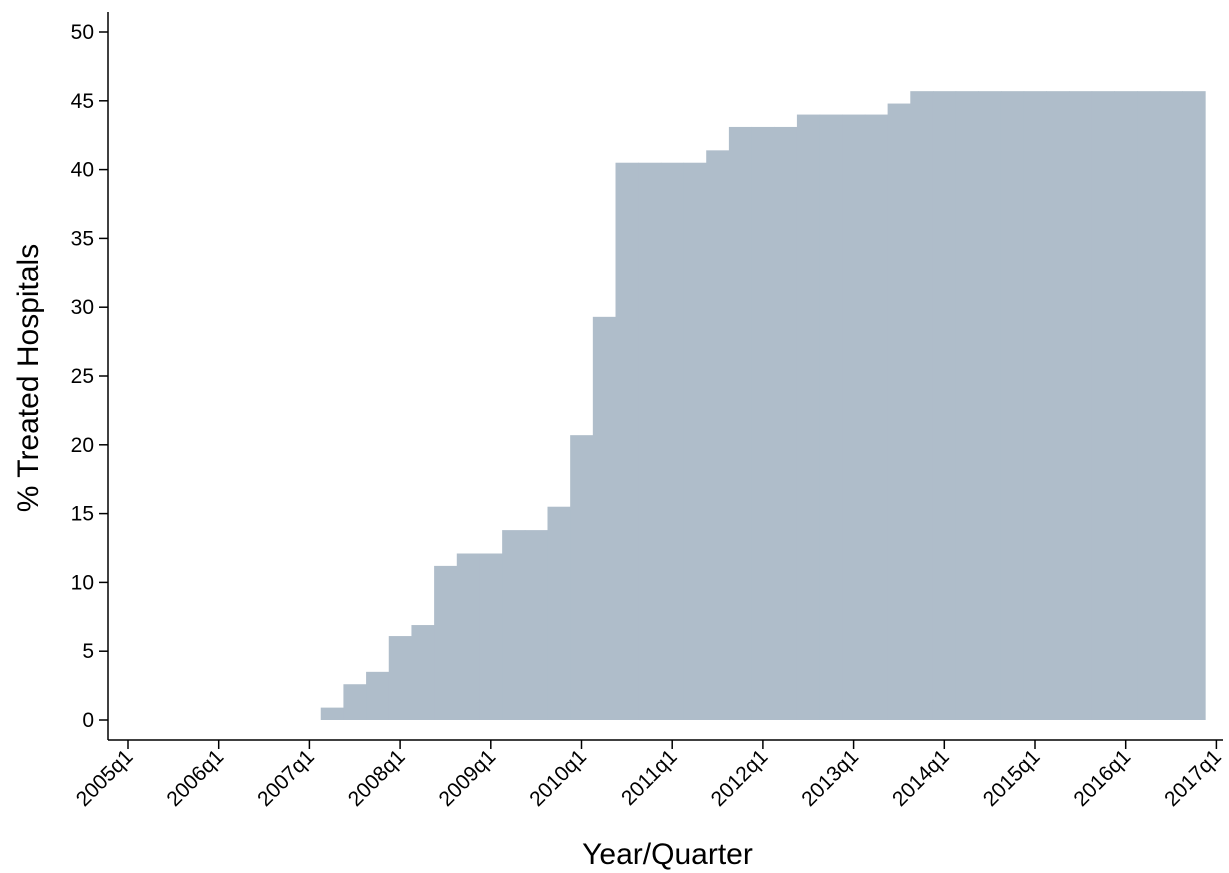 This screenshot has height=873, width=1229. Describe the element at coordinates (82, 170) in the screenshot. I see `y-tick-label: 40` at that location.